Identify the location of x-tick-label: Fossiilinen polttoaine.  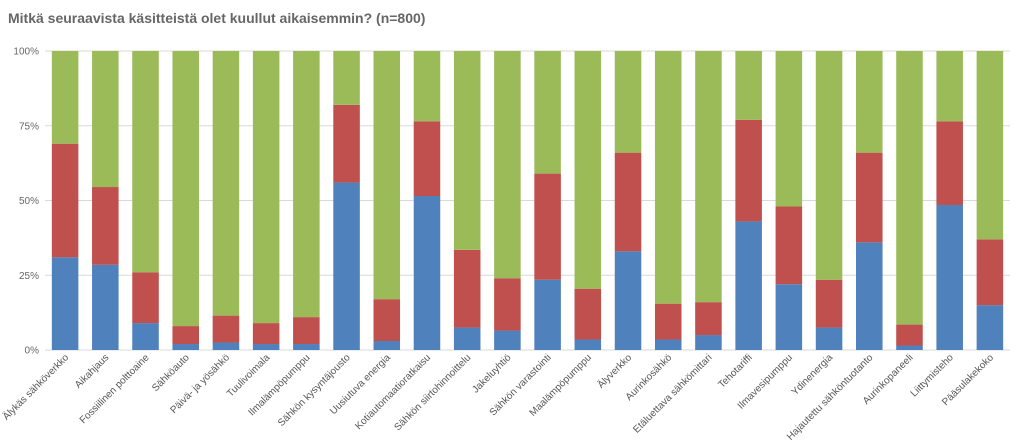
(115, 389).